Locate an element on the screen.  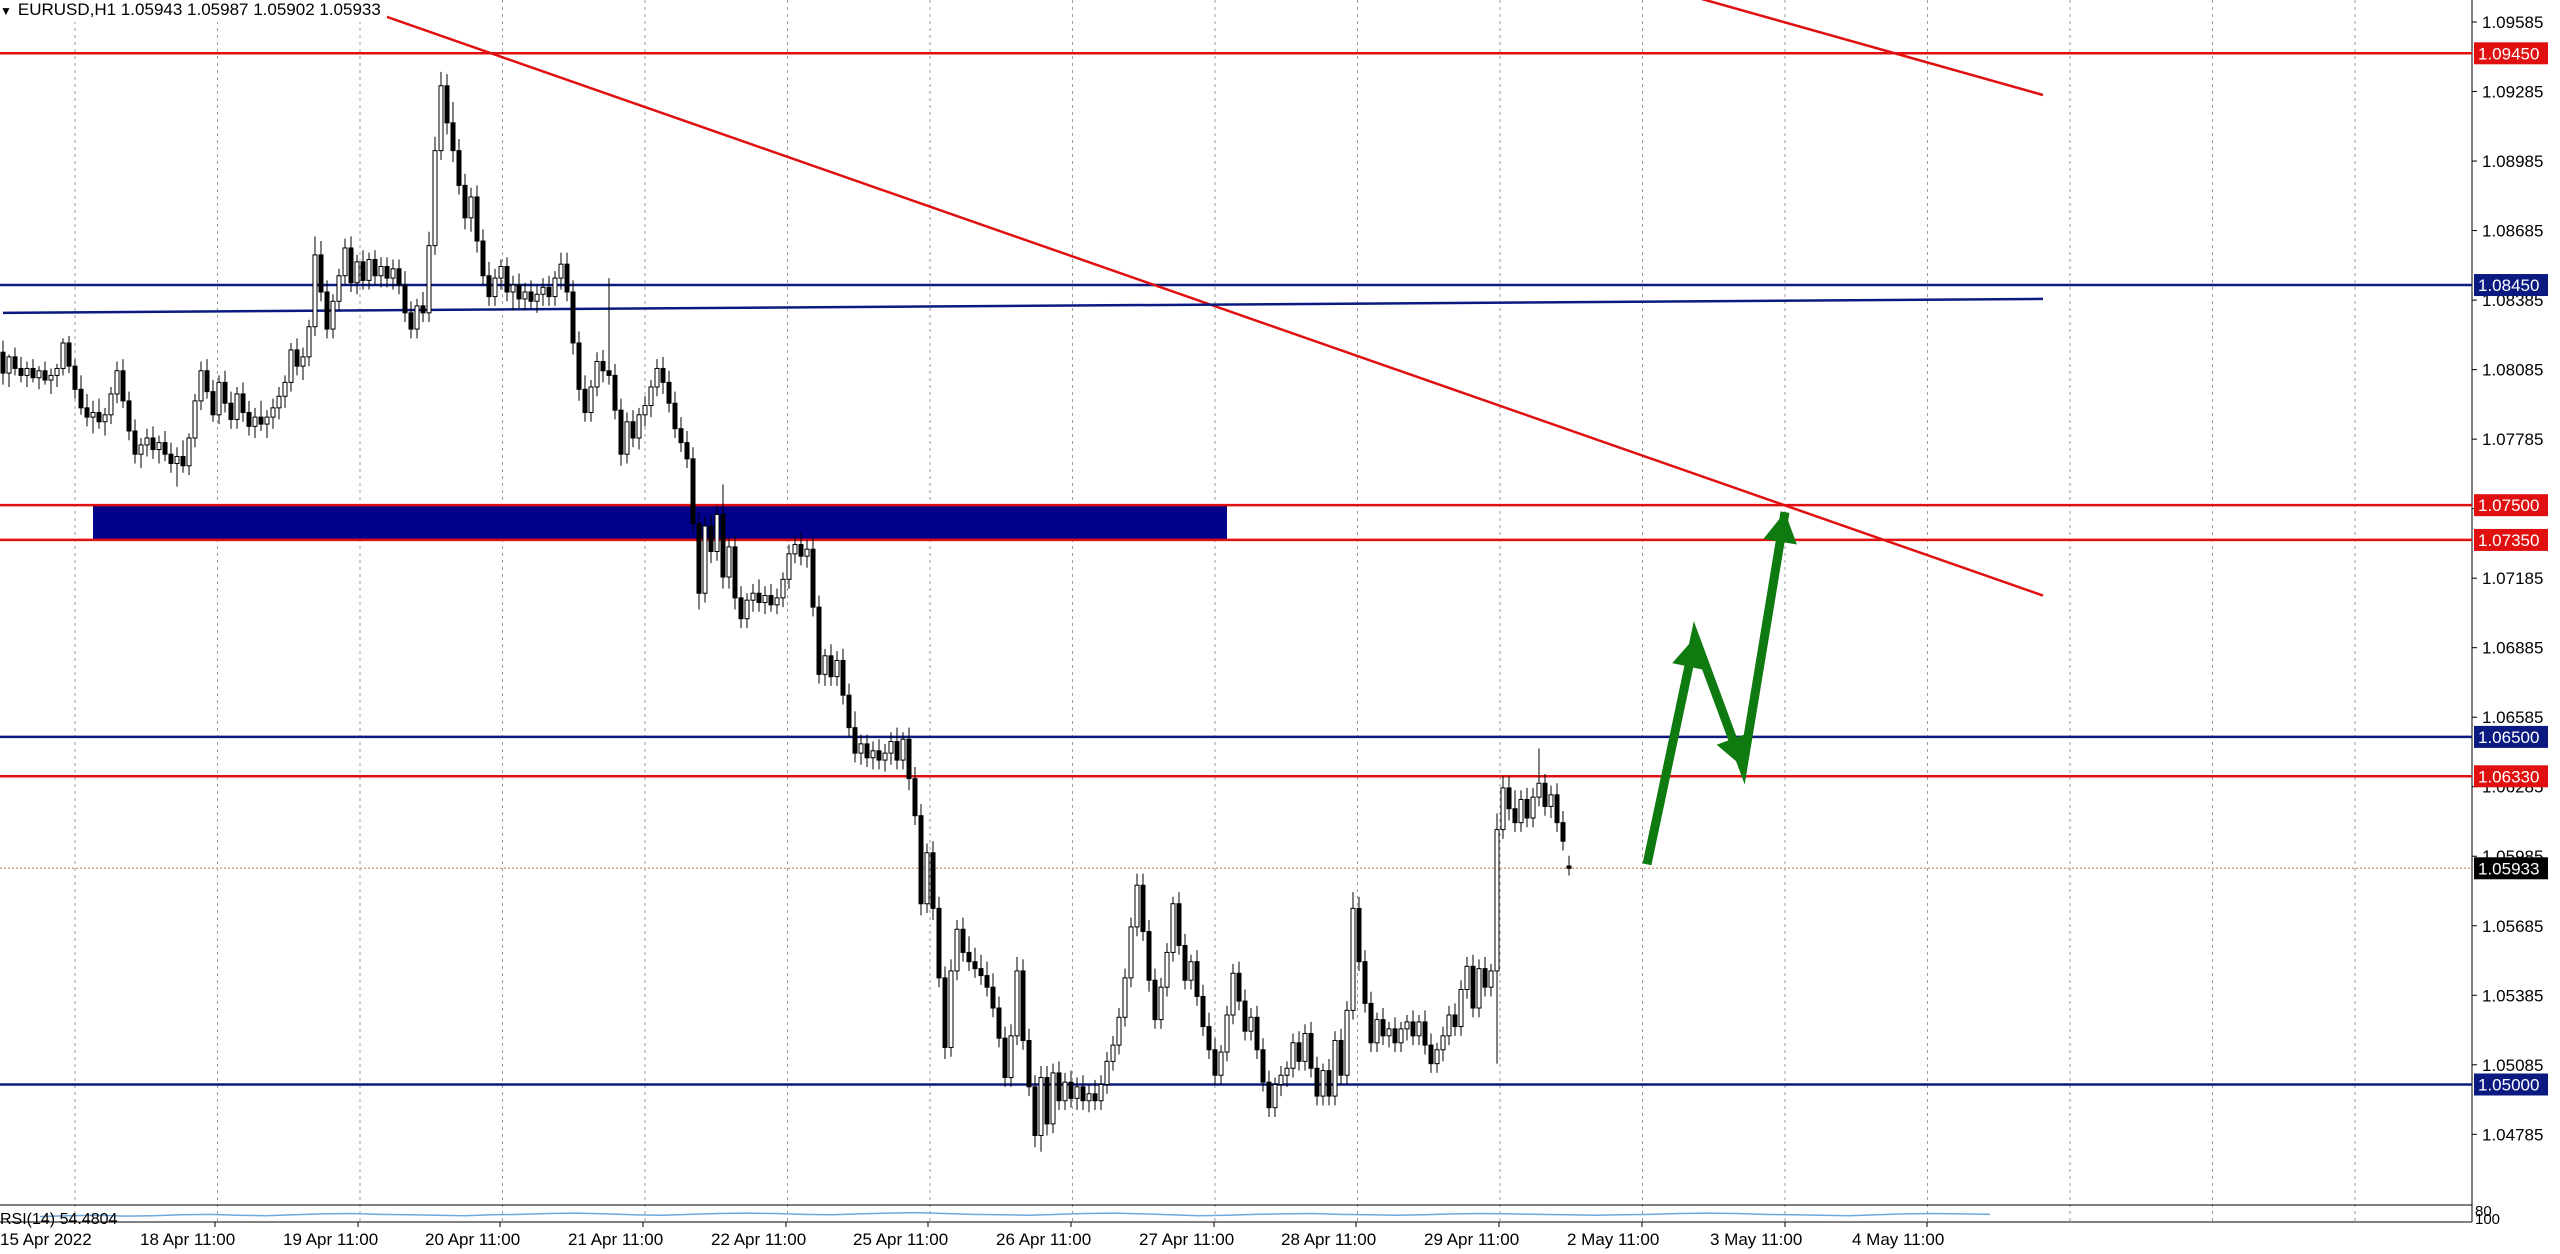
x-tick-label: 4 May 11:00 is located at coordinates (1898, 1239).